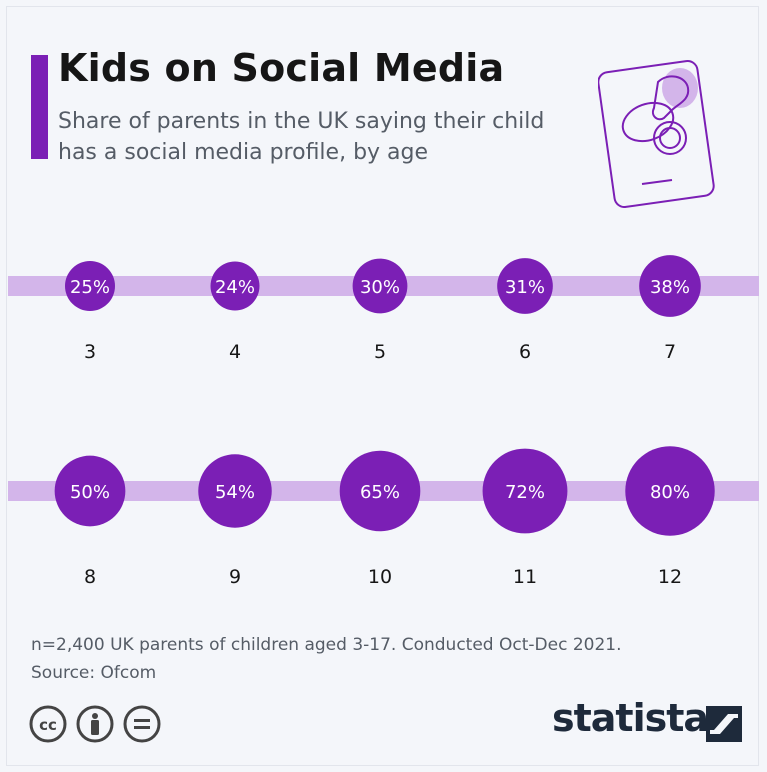  I want to click on bubble-value-label: 50%, so click(90, 492).